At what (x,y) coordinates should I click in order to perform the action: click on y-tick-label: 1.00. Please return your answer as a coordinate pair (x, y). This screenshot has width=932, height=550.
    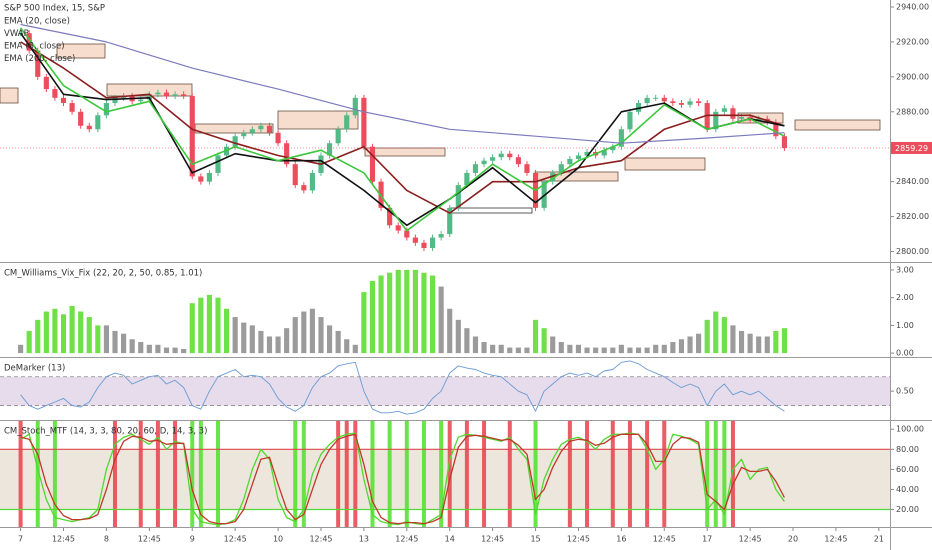
    Looking at the image, I should click on (905, 325).